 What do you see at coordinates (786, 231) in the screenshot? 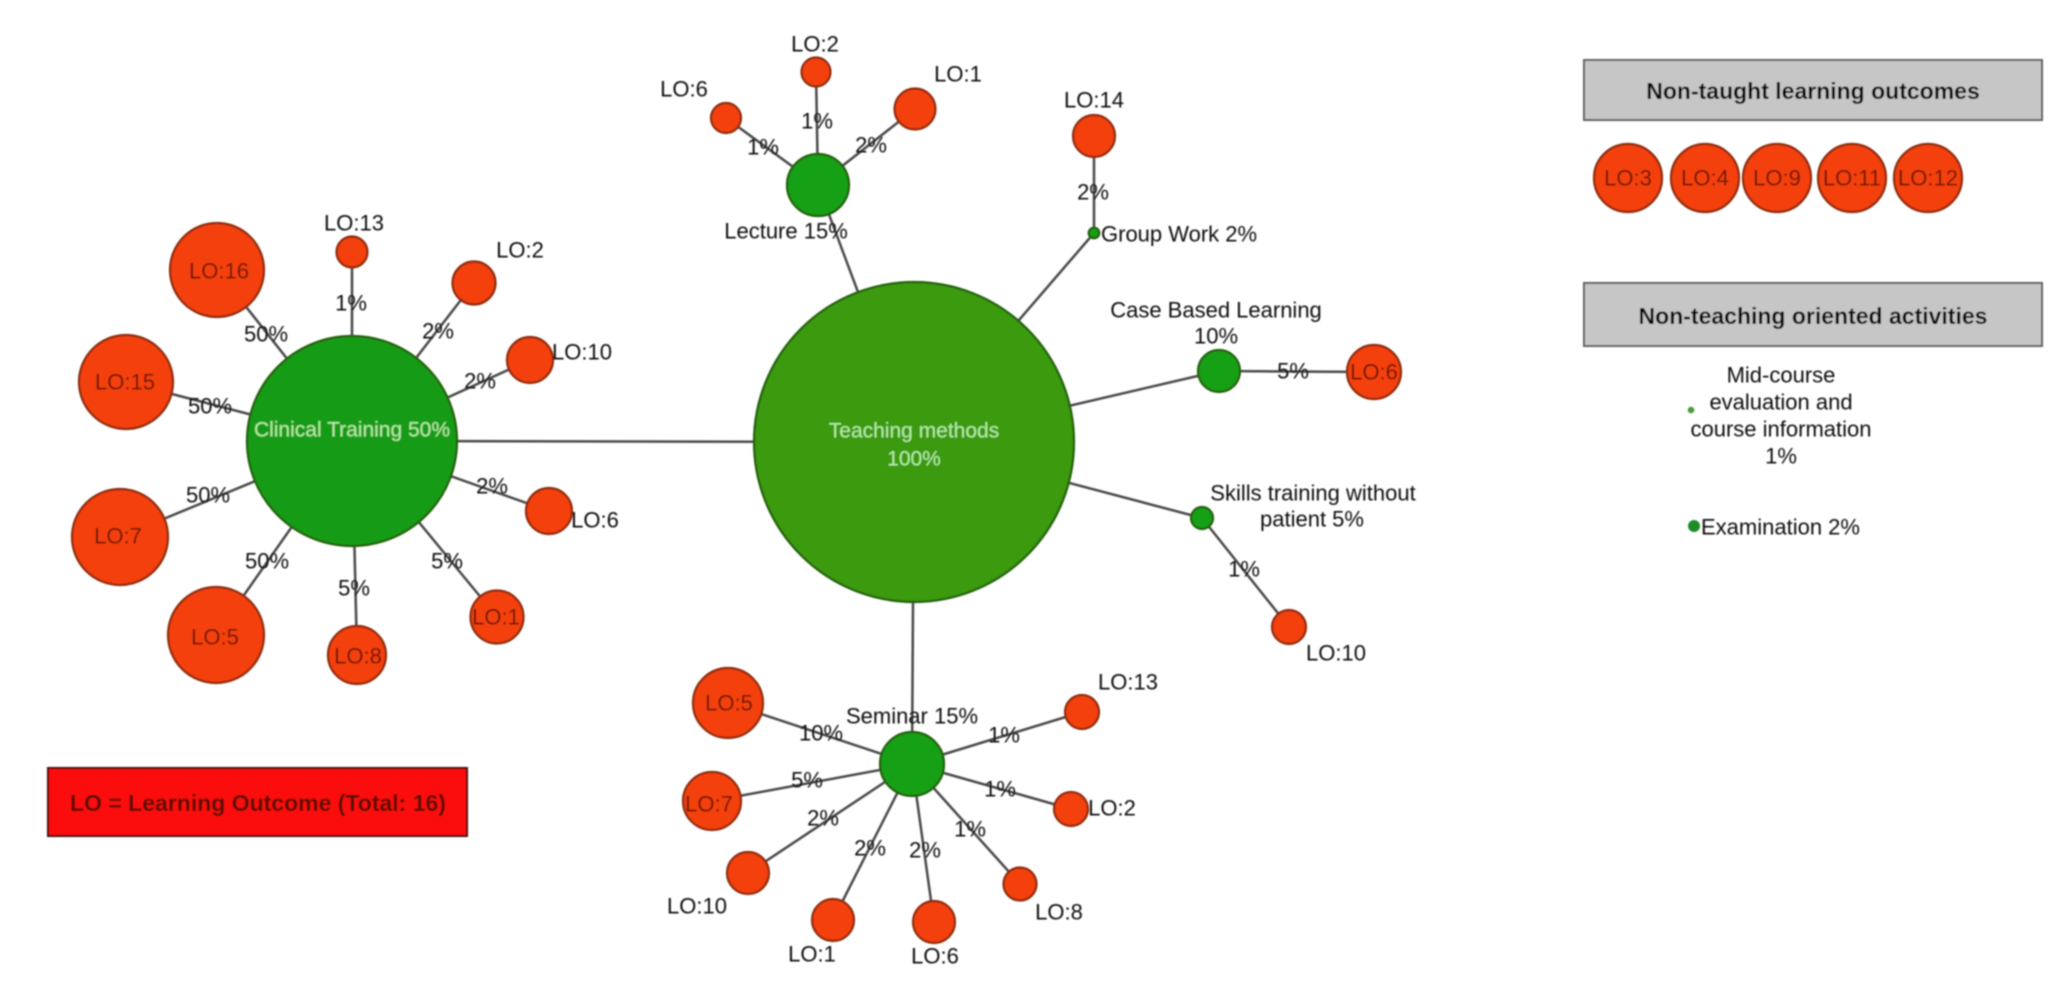
I see `svg-text: Lecture 15%` at bounding box center [786, 231].